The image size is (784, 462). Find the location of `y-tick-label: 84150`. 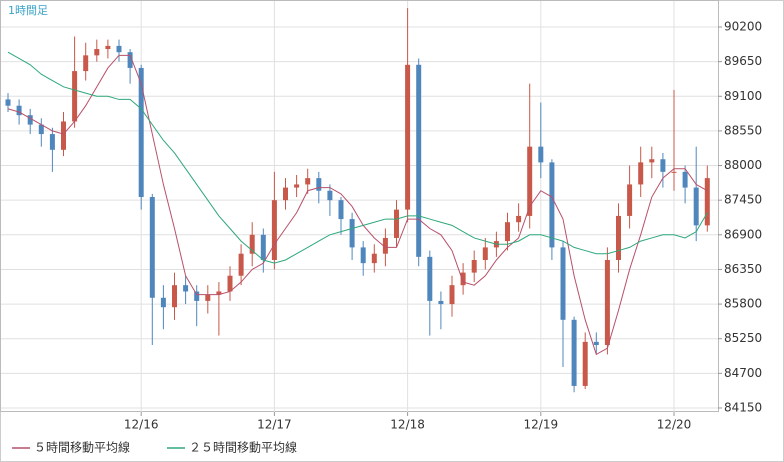

y-tick-label: 84150 is located at coordinates (743, 407).